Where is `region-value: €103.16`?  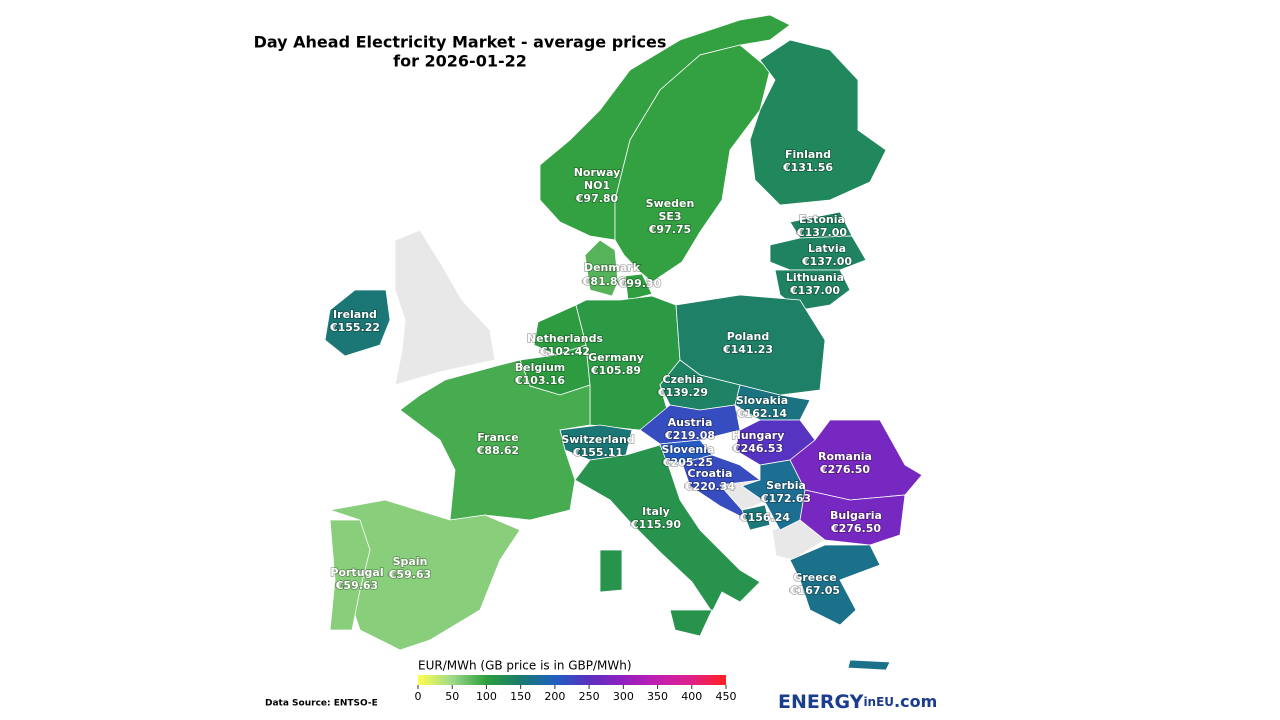
region-value: €103.16 is located at coordinates (539, 380).